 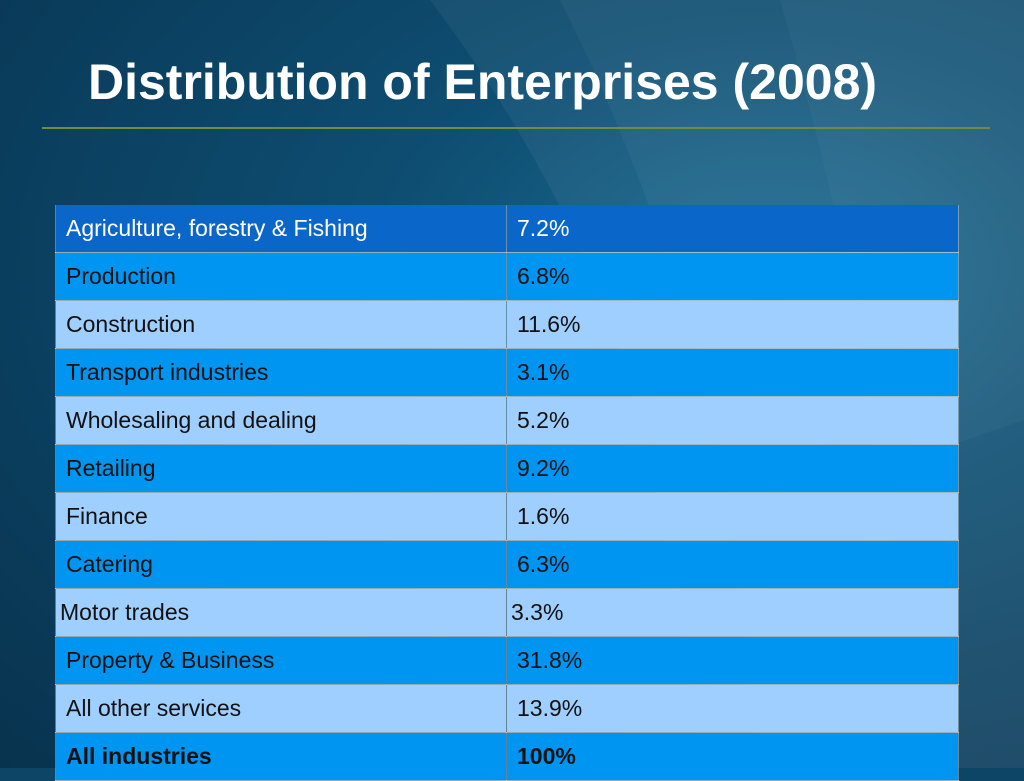 What do you see at coordinates (483, 82) in the screenshot?
I see `slide-title: Distribution of Enterprises (2008)` at bounding box center [483, 82].